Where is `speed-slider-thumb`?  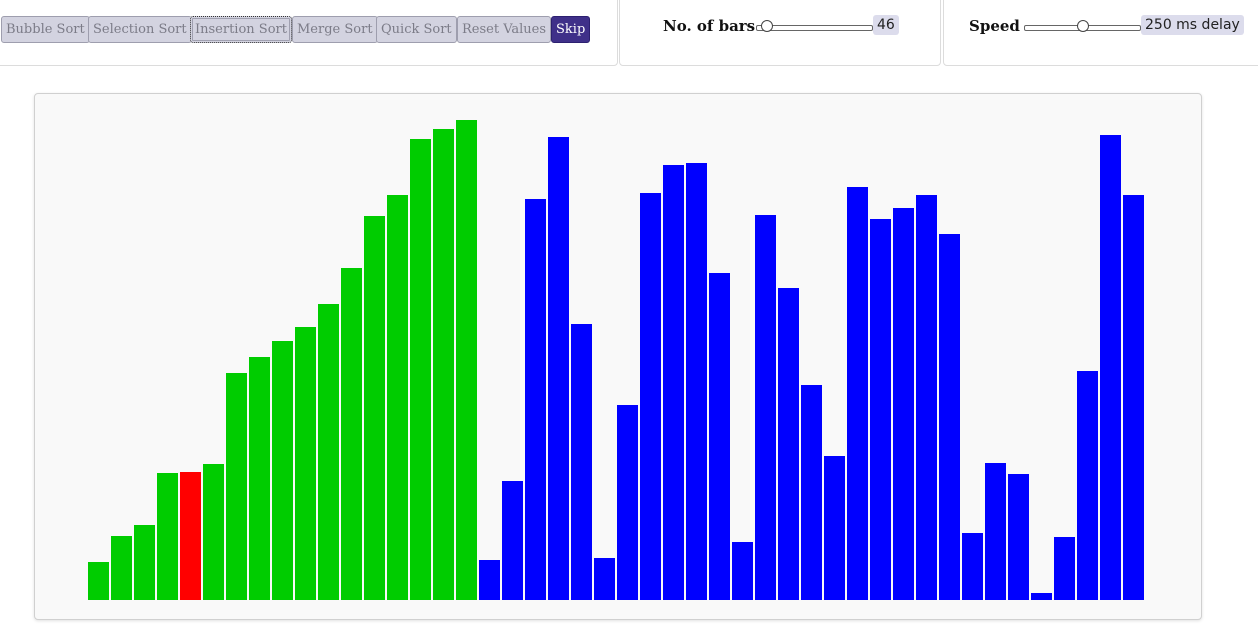
speed-slider-thumb is located at coordinates (1082, 26).